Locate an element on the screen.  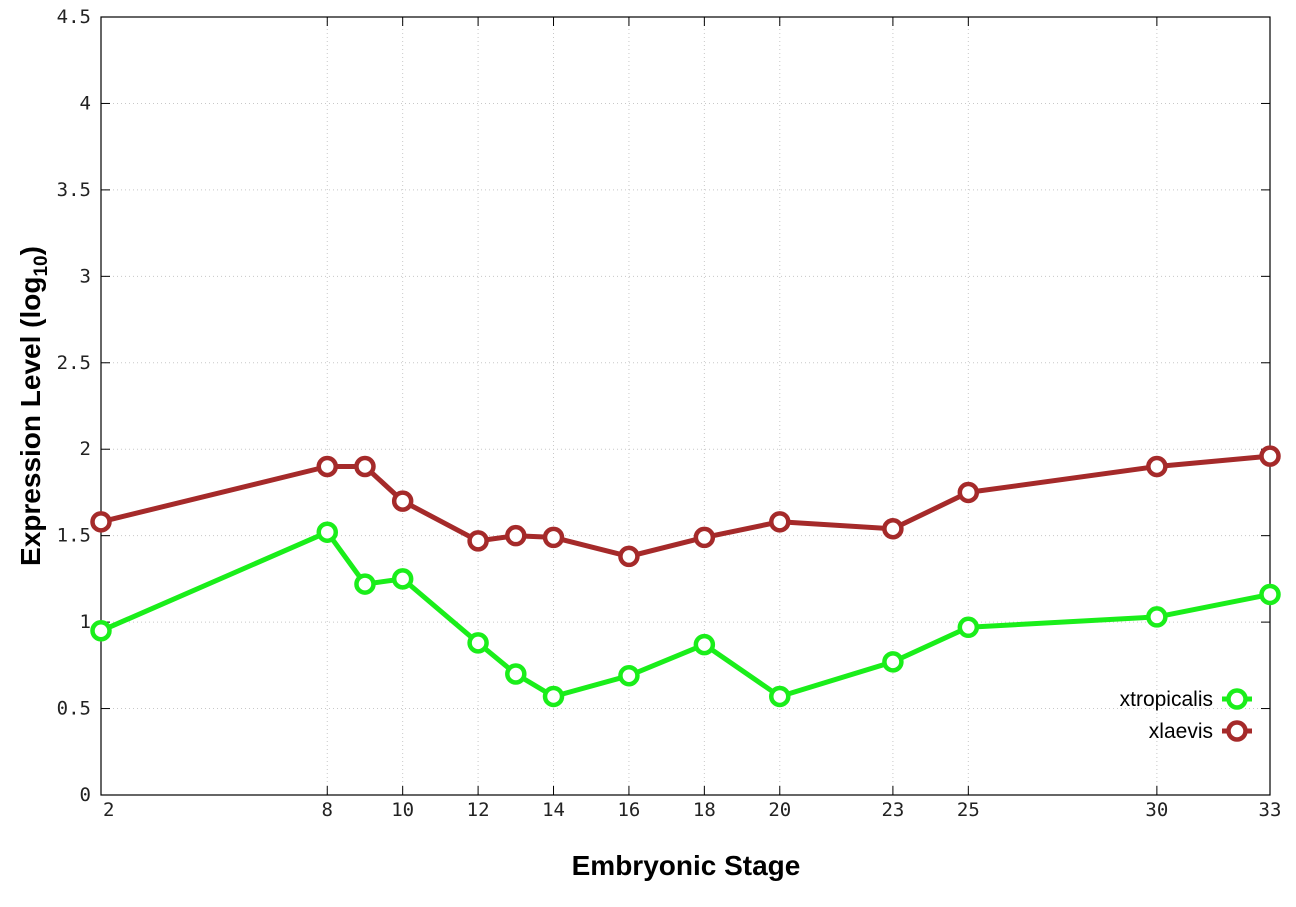
legend: xtropicalis xlaevis is located at coordinates (1186, 715).